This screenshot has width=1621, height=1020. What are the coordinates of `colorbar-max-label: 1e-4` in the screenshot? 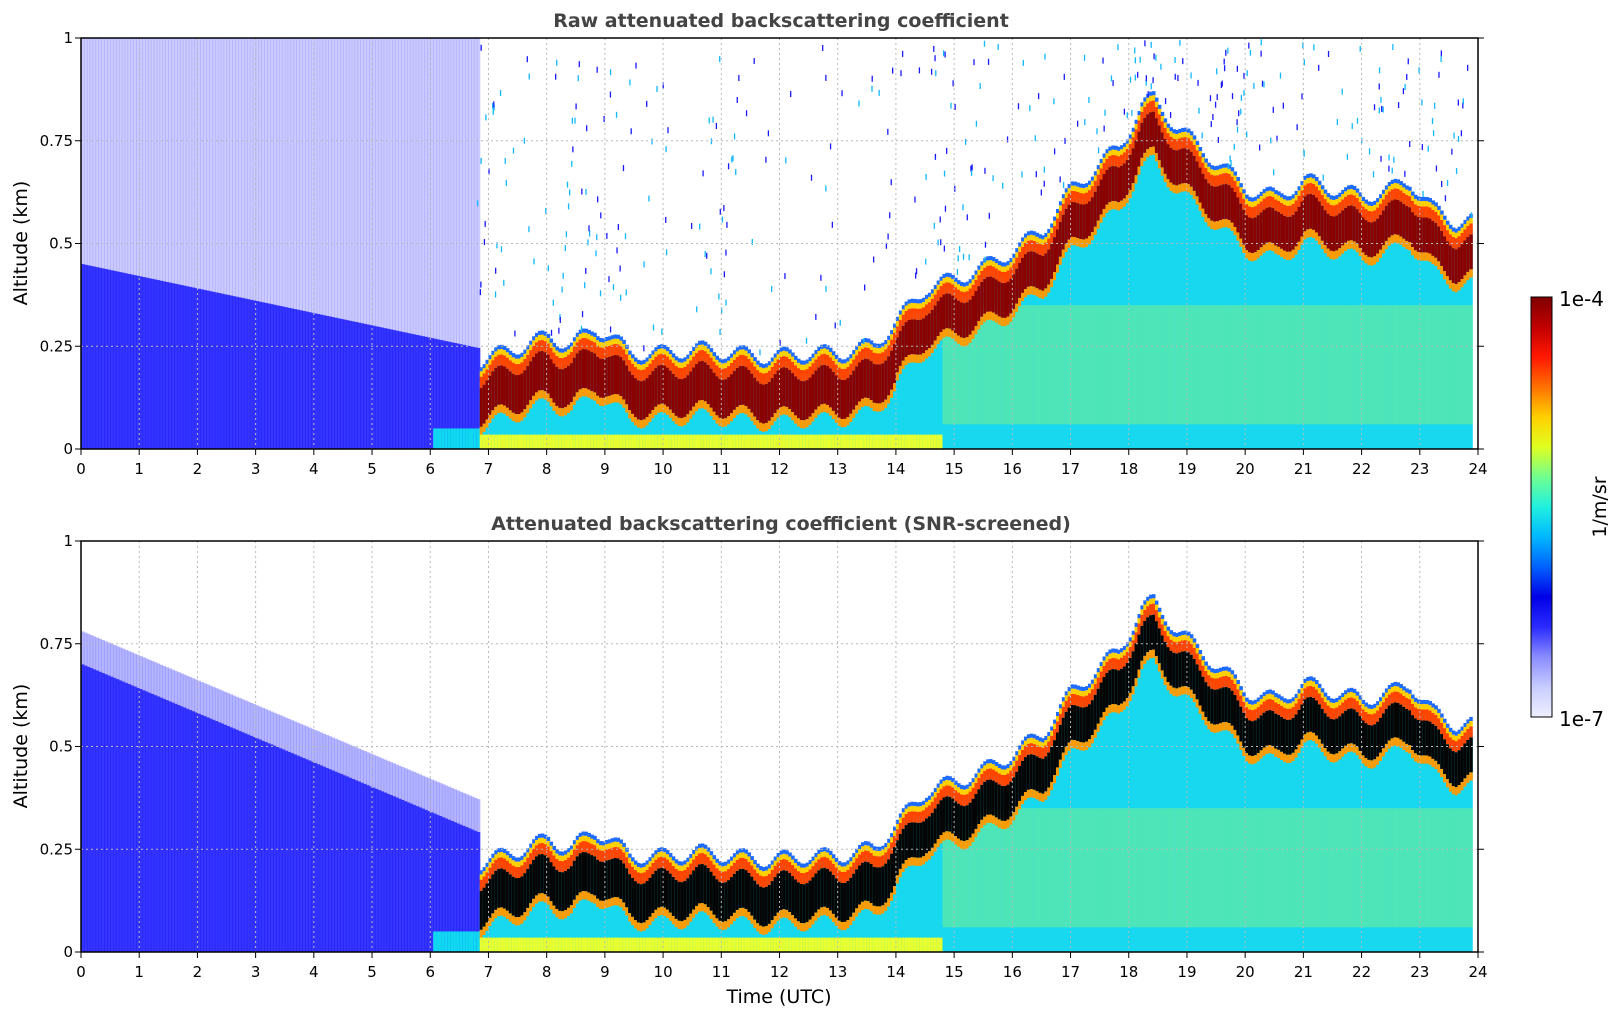 It's located at (1581, 299).